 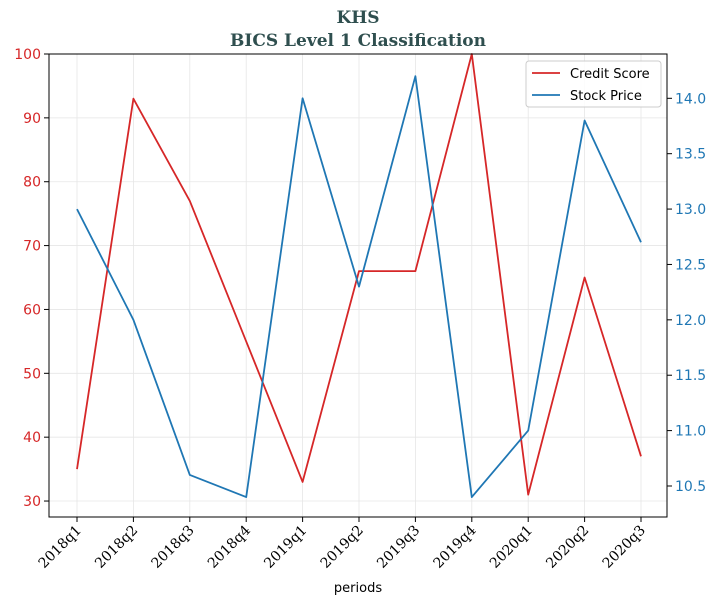 What do you see at coordinates (690, 321) in the screenshot?
I see `y-right-tick-label: 12.0` at bounding box center [690, 321].